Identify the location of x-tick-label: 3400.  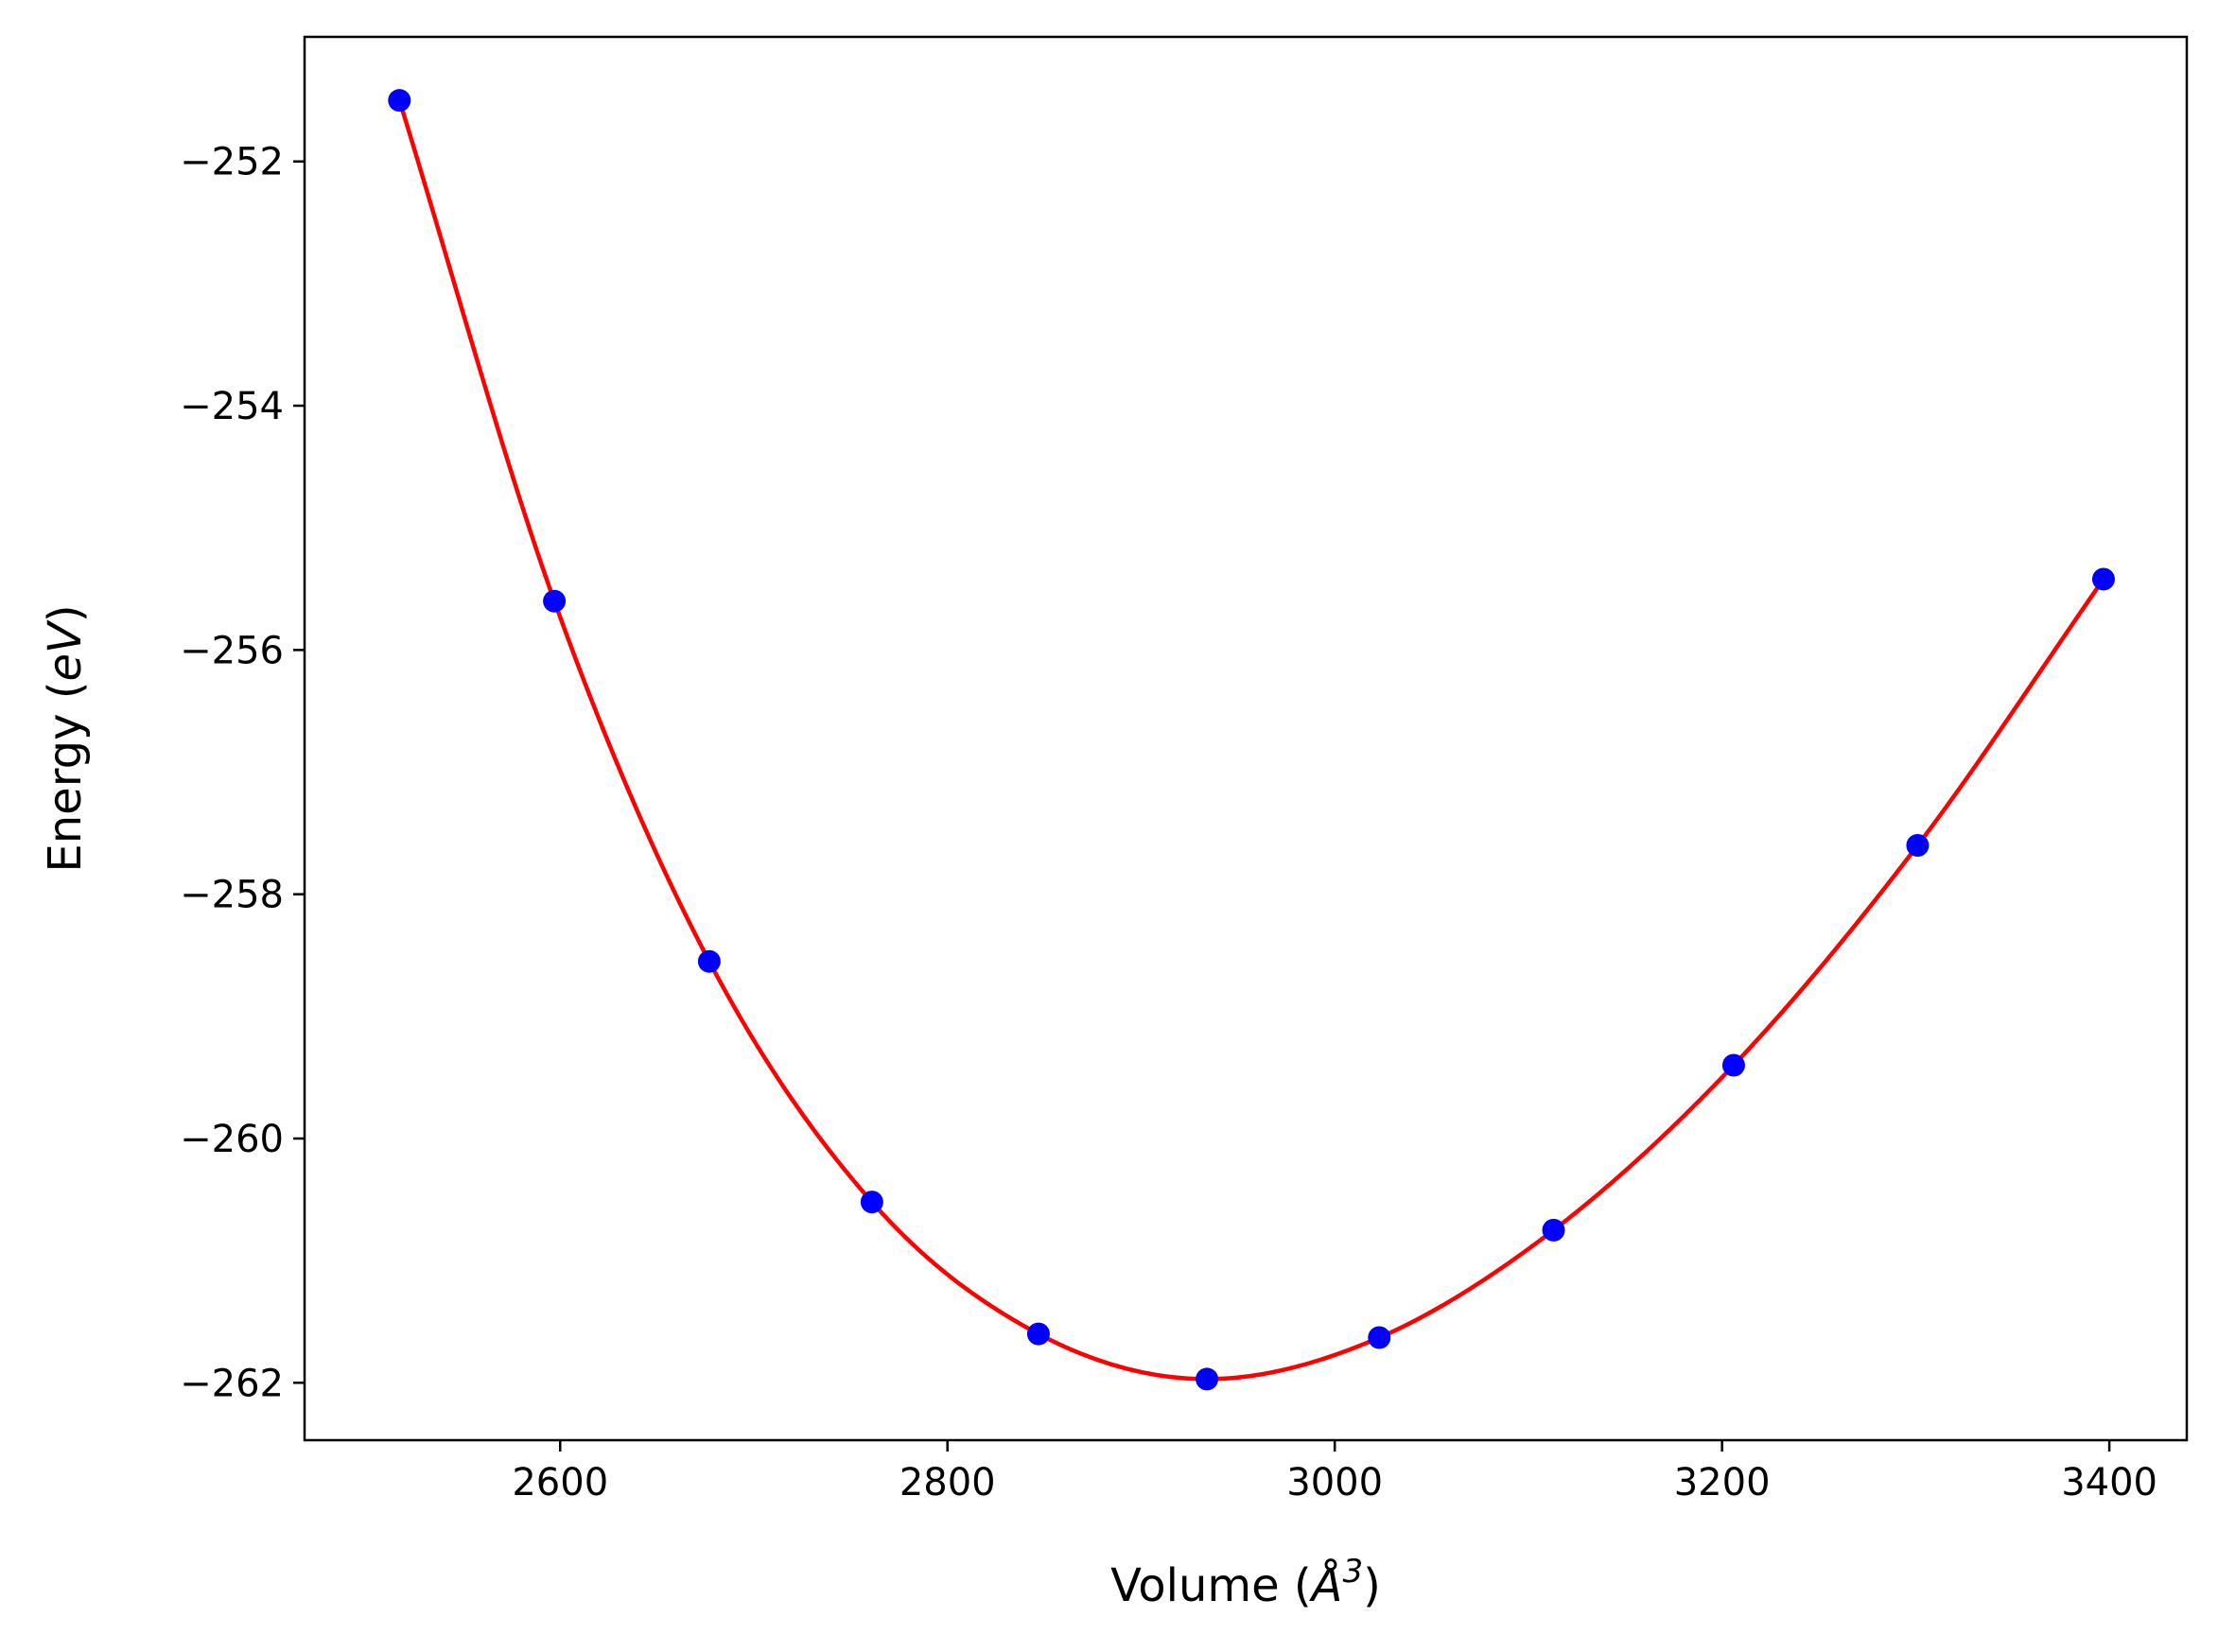
(2109, 1483).